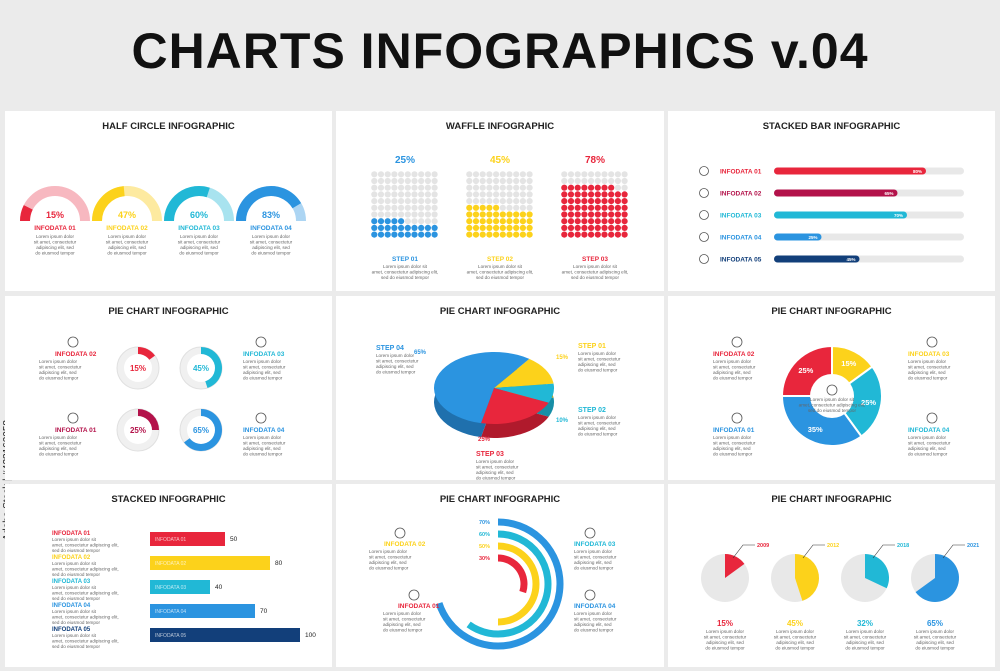 Image resolution: width=1000 pixels, height=671 pixels. What do you see at coordinates (741, 260) in the screenshot?
I see `category-label: INFODATA 05` at bounding box center [741, 260].